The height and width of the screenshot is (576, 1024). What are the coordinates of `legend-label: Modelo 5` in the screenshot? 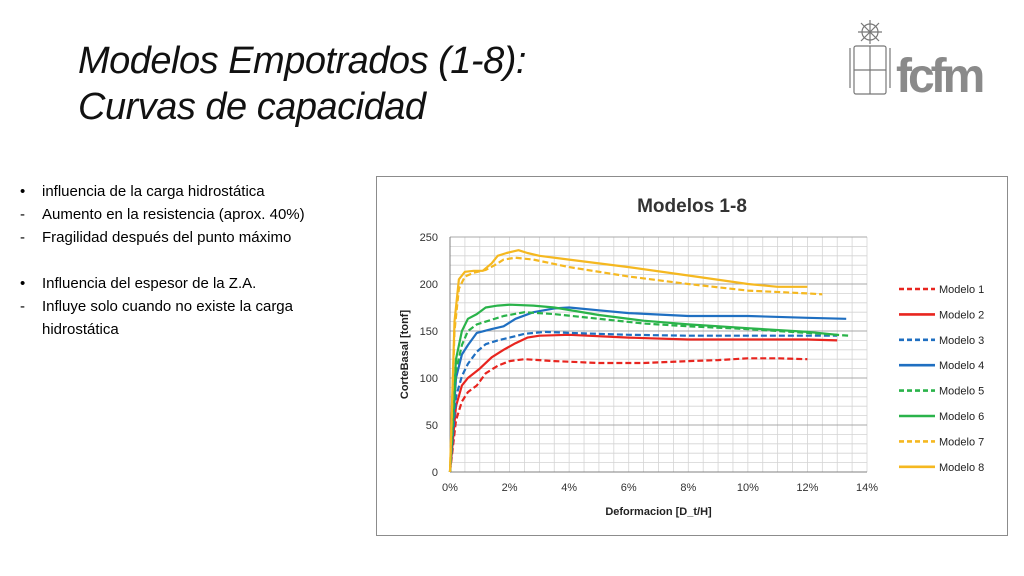 It's located at (961, 392).